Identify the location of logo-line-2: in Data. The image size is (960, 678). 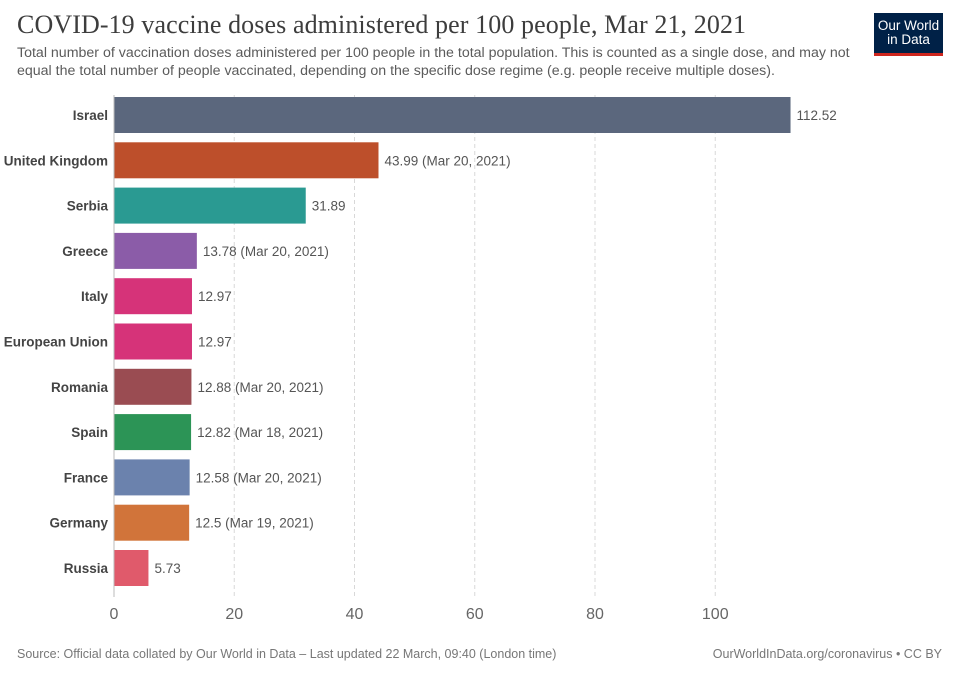
(908, 39).